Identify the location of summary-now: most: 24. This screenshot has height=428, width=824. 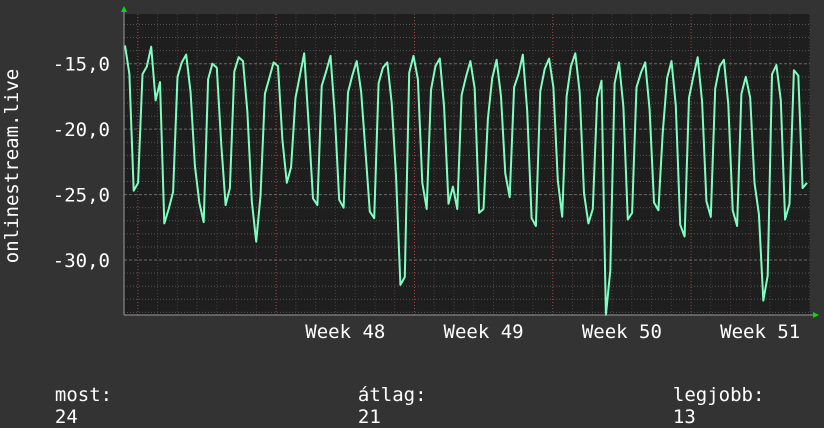
(72, 395).